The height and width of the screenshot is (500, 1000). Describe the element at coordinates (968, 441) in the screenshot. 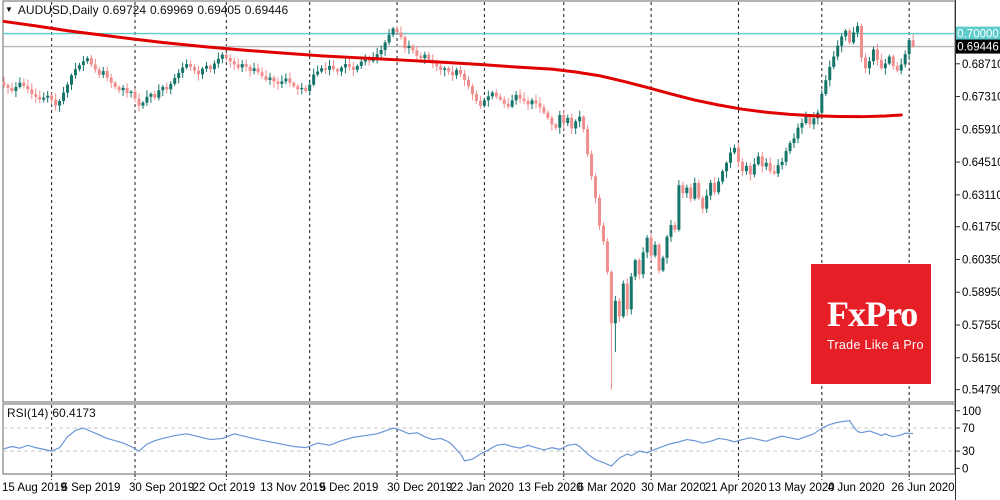

I see `rsi-axis: 100 70 30 0` at that location.